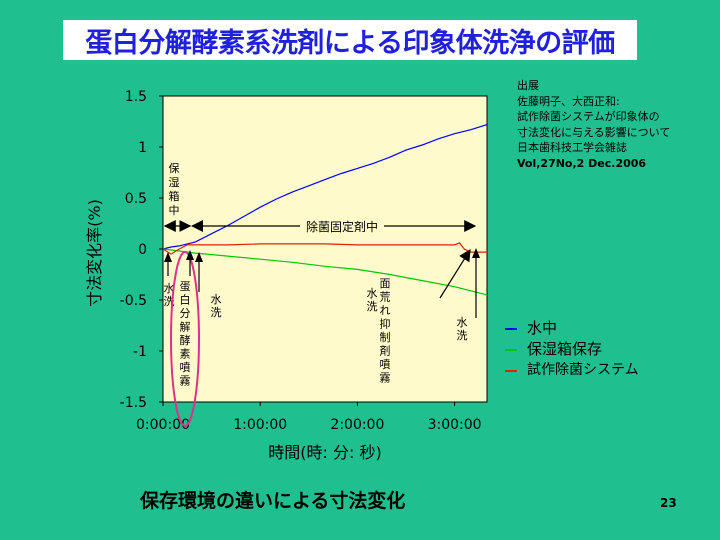 The image size is (720, 540). What do you see at coordinates (565, 349) in the screenshot?
I see `legend-label: 保湿箱保存` at bounding box center [565, 349].